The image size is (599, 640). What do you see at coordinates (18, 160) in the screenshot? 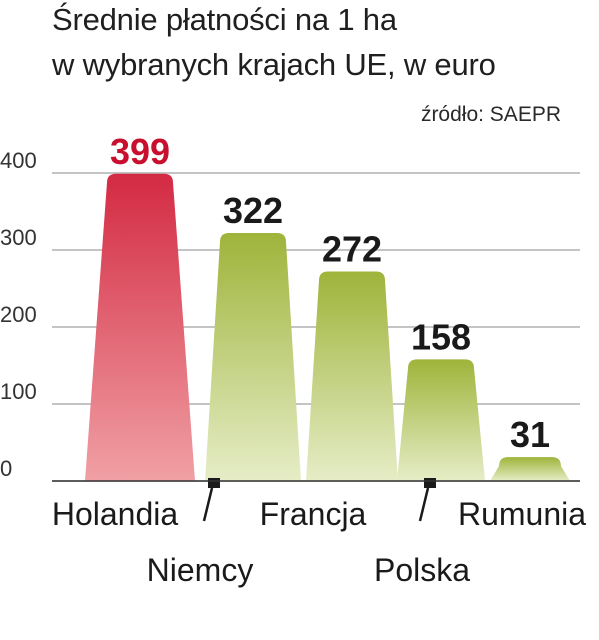
I see `y-tick-label: 400` at bounding box center [18, 160].